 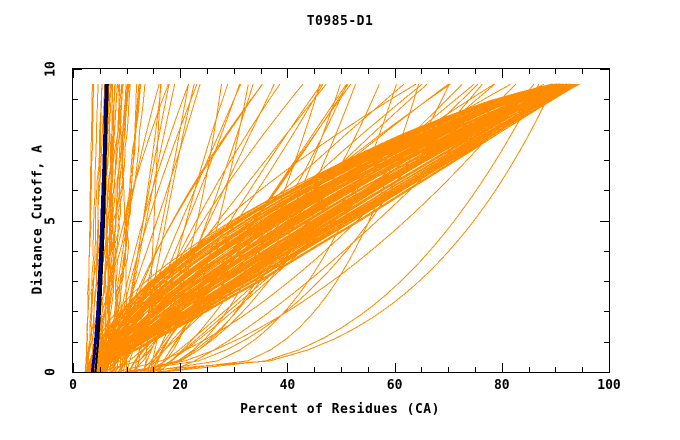 I want to click on x-tick-label: 100, so click(x=609, y=385).